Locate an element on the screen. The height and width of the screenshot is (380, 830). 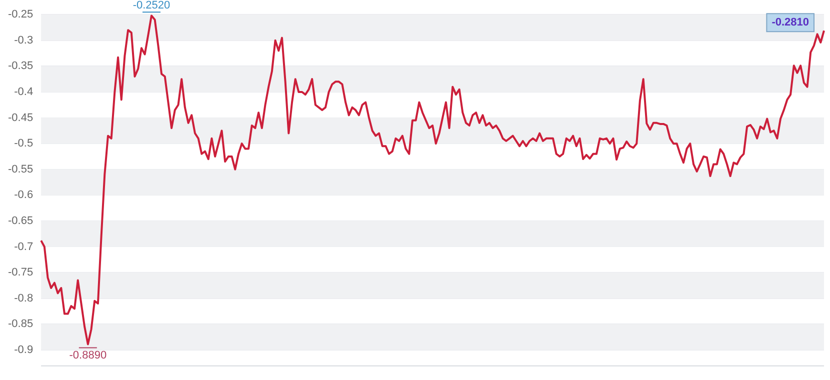
y-tick-label: -0.55 is located at coordinates (21, 169).